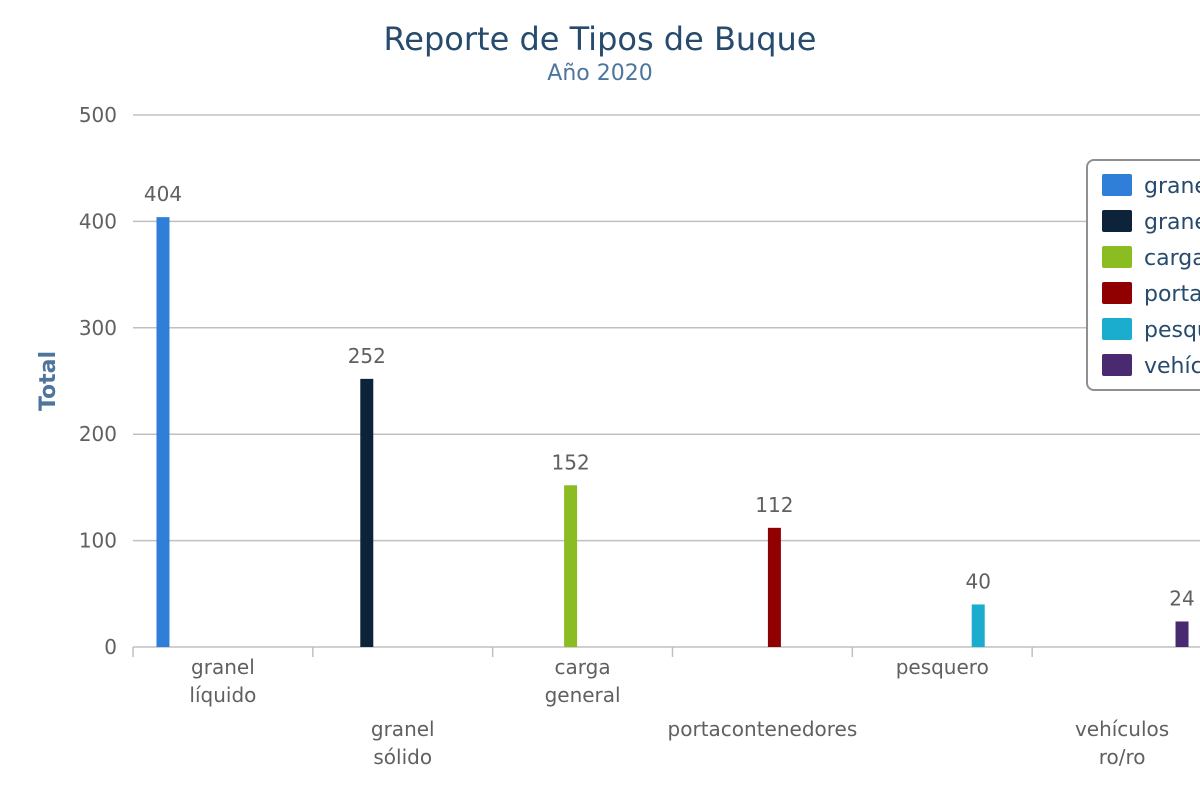 The image size is (1200, 800). Describe the element at coordinates (98, 328) in the screenshot. I see `y-tick-label: 300` at that location.